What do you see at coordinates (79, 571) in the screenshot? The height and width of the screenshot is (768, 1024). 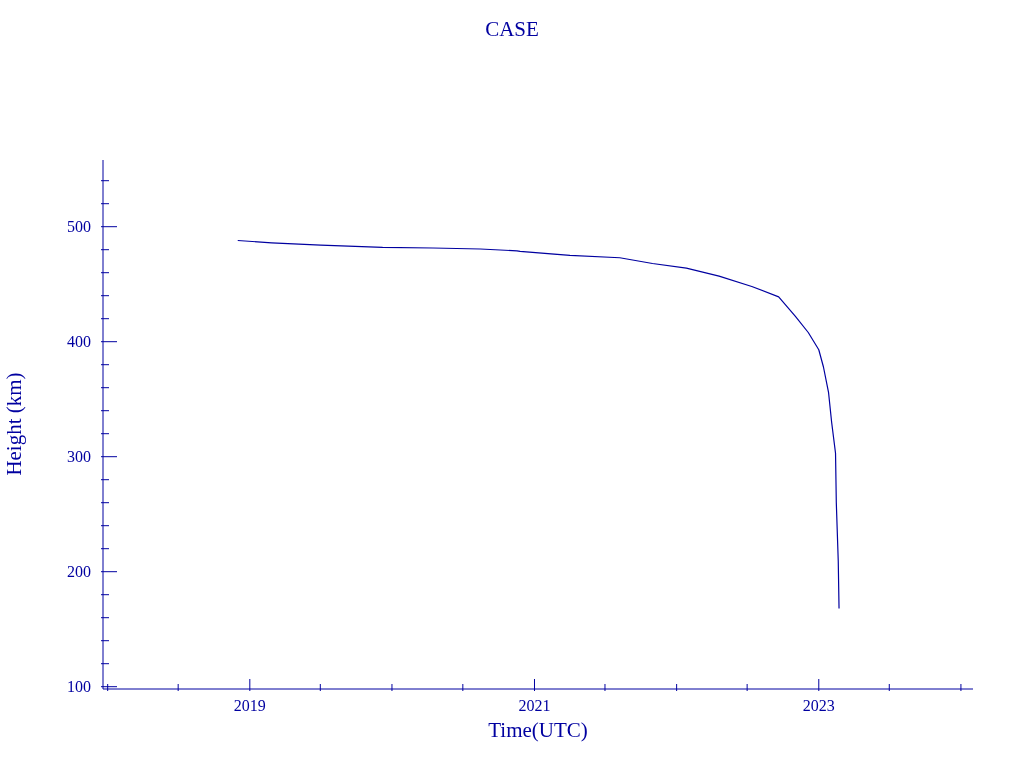 I see `y-tick-label: 200` at bounding box center [79, 571].